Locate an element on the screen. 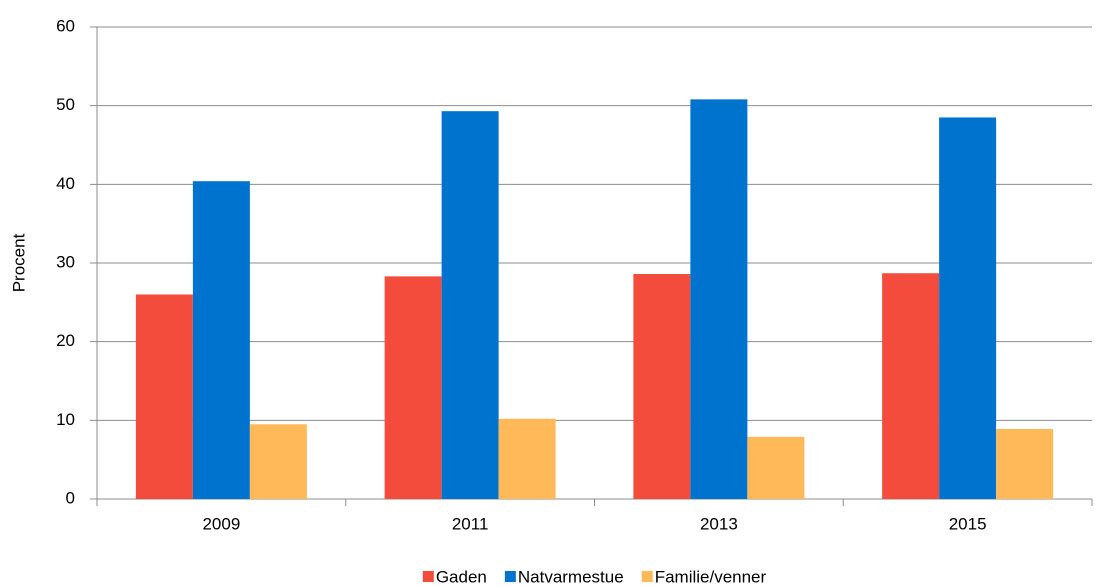 The width and height of the screenshot is (1103, 587). y-tick-label: 0 is located at coordinates (70, 497).